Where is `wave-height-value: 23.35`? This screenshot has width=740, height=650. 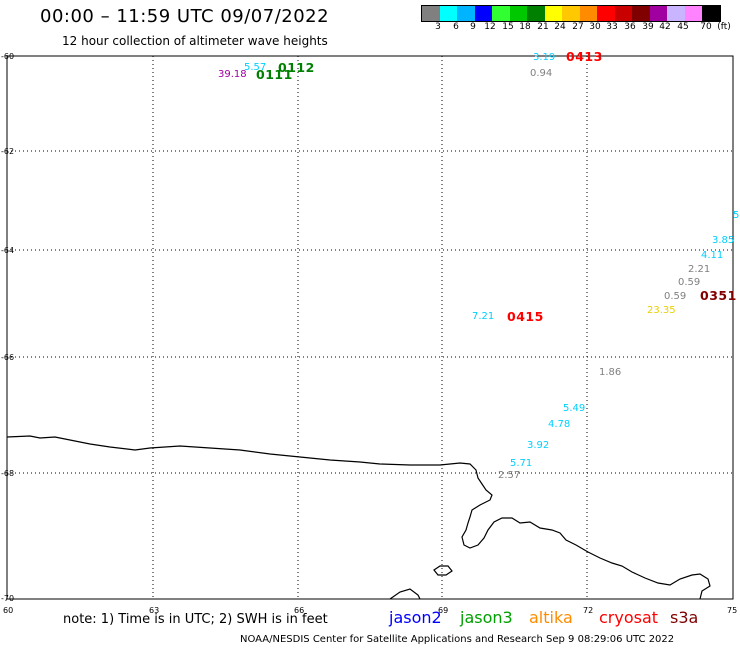 wave-height-value: 23.35 is located at coordinates (661, 310).